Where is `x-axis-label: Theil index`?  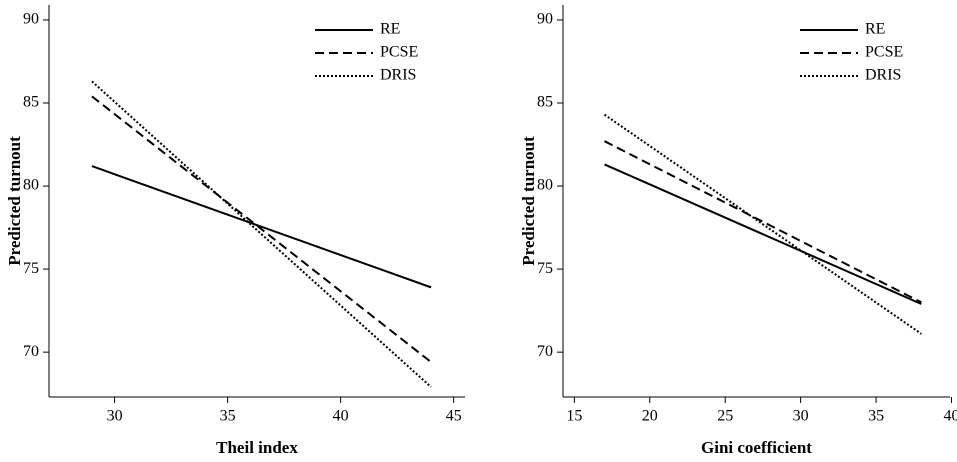 x-axis-label: Theil index is located at coordinates (257, 447).